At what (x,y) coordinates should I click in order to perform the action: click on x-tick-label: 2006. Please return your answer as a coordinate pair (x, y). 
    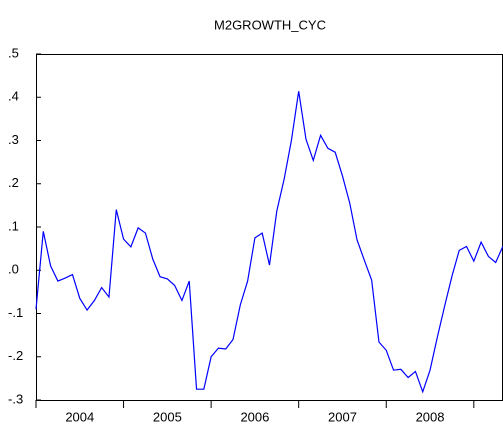
    Looking at the image, I should click on (254, 416).